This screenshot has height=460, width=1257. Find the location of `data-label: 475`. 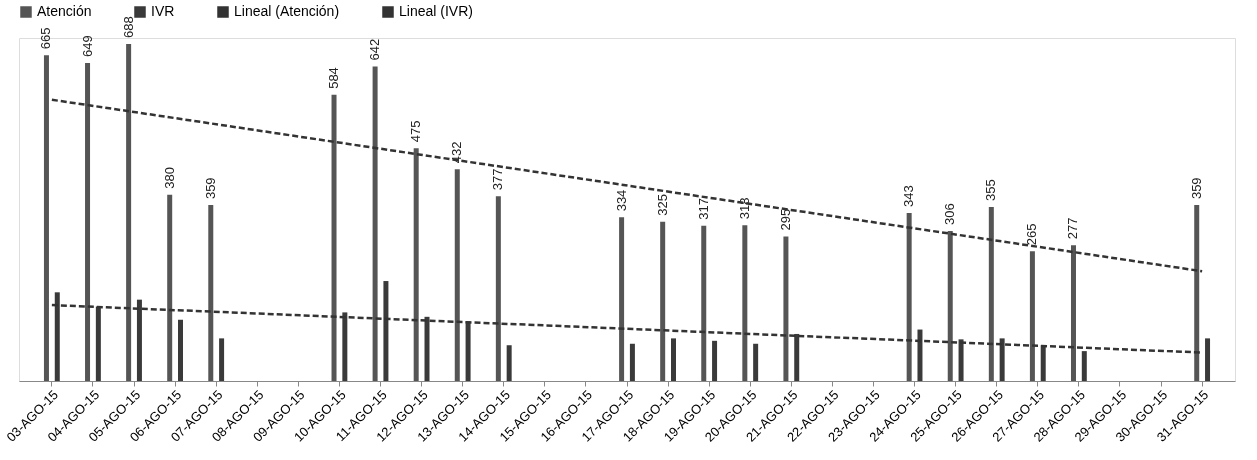

data-label: 475 is located at coordinates (416, 131).